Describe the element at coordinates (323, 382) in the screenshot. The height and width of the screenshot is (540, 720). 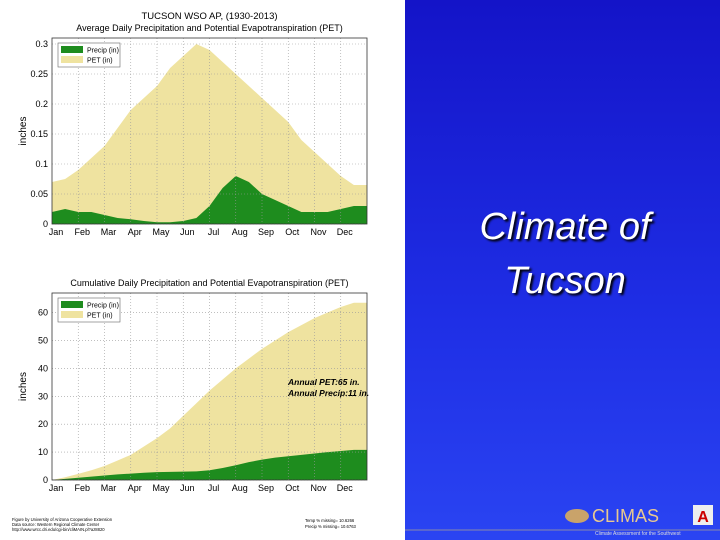
I see `annotation: Annual PET:65 in.` at that location.